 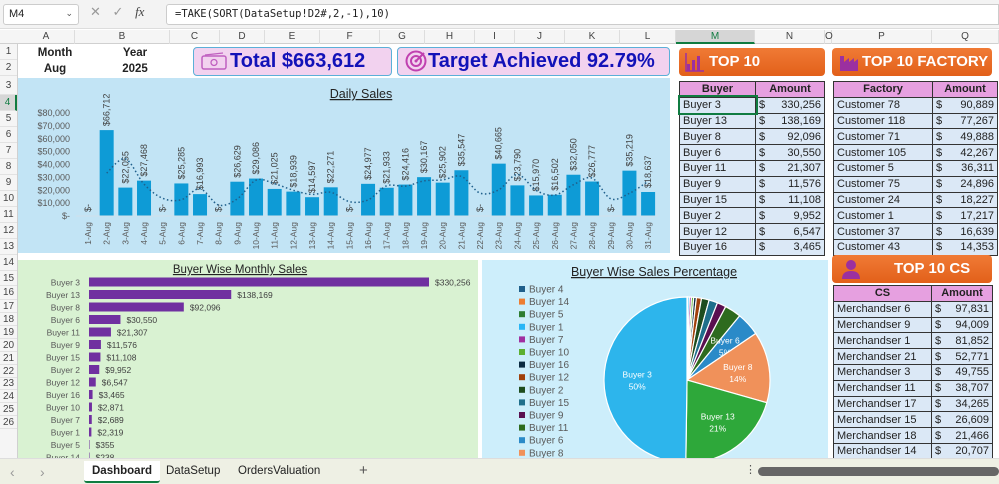 I want to click on row-header-13: 13, so click(x=8, y=247).